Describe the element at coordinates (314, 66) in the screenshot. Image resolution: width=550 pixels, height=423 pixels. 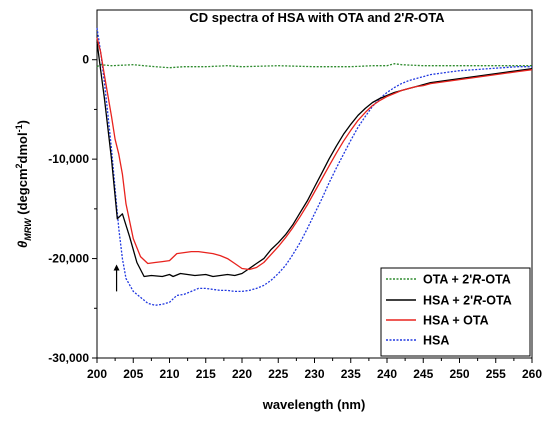
I see `series-line-ota-2-r-ota` at that location.